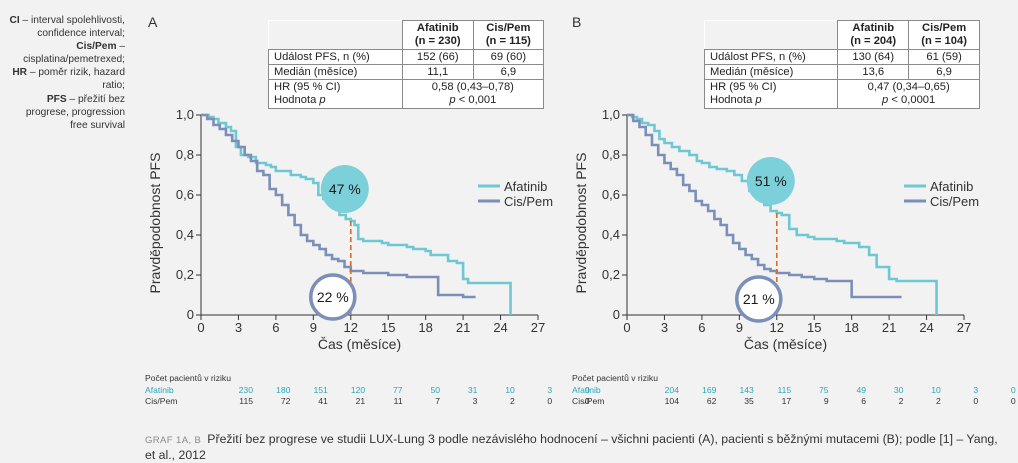 The image size is (1018, 463). What do you see at coordinates (861, 390) in the screenshot?
I see `risk-count: 49` at bounding box center [861, 390].